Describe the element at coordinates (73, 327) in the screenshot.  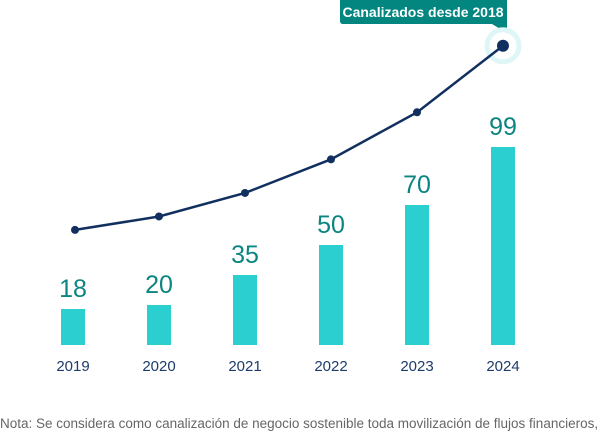
I see `bar-2019` at that location.